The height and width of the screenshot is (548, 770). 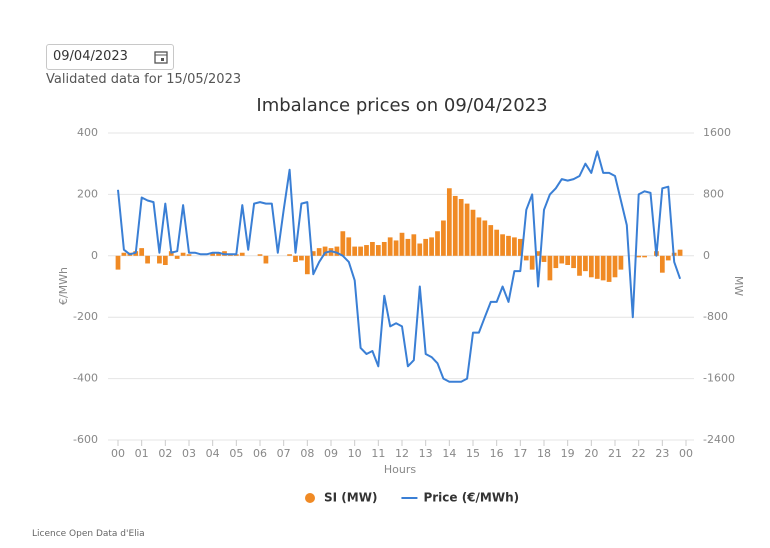 I want to click on chart-title: Imbalance prices on 09/04/2023, so click(x=401, y=105).